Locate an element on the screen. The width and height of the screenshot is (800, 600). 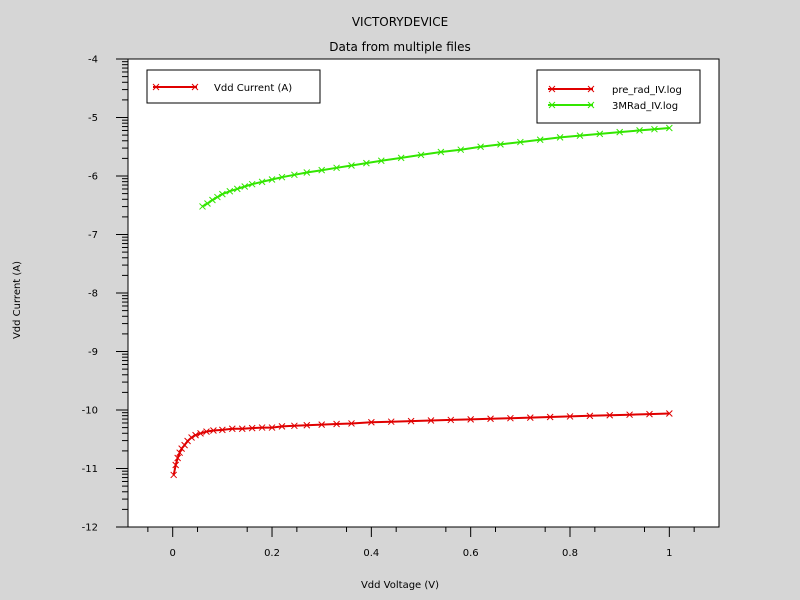
legend-box is located at coordinates (618, 96).